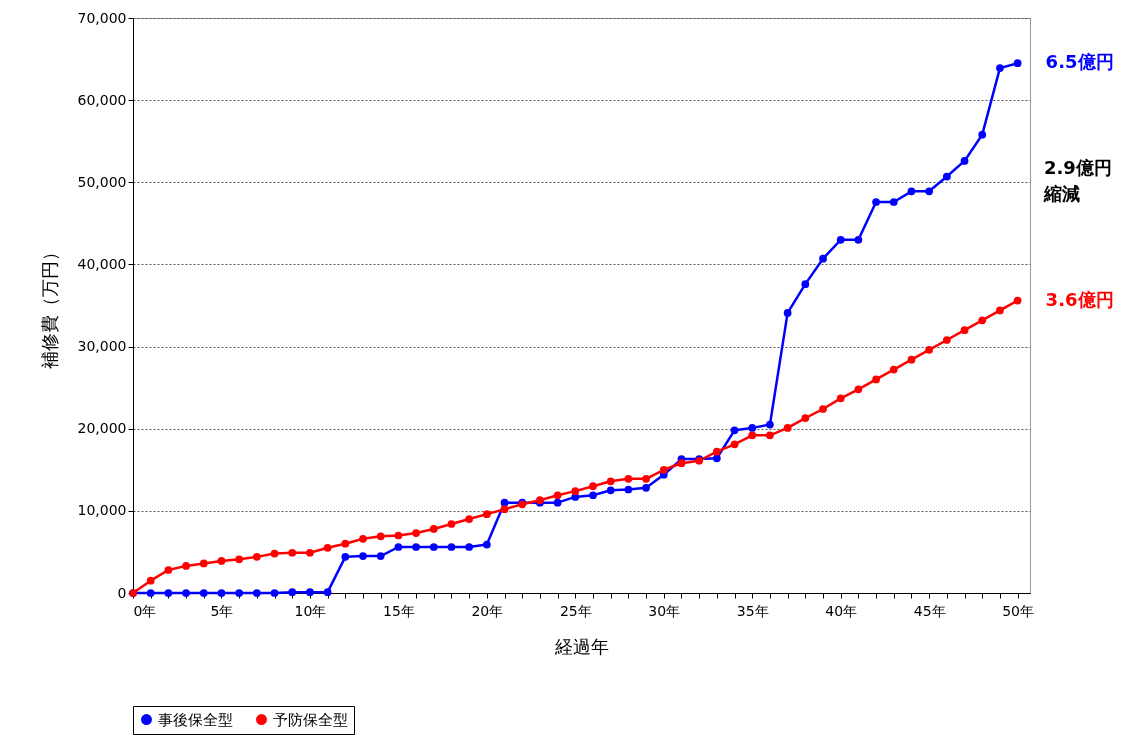 The image size is (1134, 740). What do you see at coordinates (102, 17) in the screenshot?
I see `y-tick-label: 70,000` at bounding box center [102, 17].